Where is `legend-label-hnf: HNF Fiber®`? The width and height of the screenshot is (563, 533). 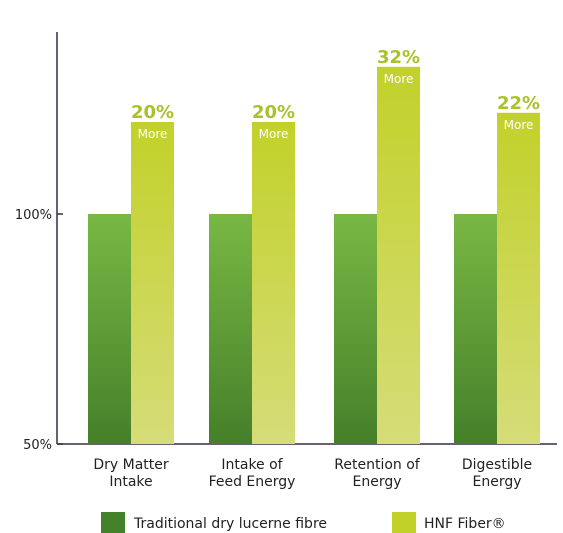
legend-label-hnf: HNF Fiber® is located at coordinates (465, 524).